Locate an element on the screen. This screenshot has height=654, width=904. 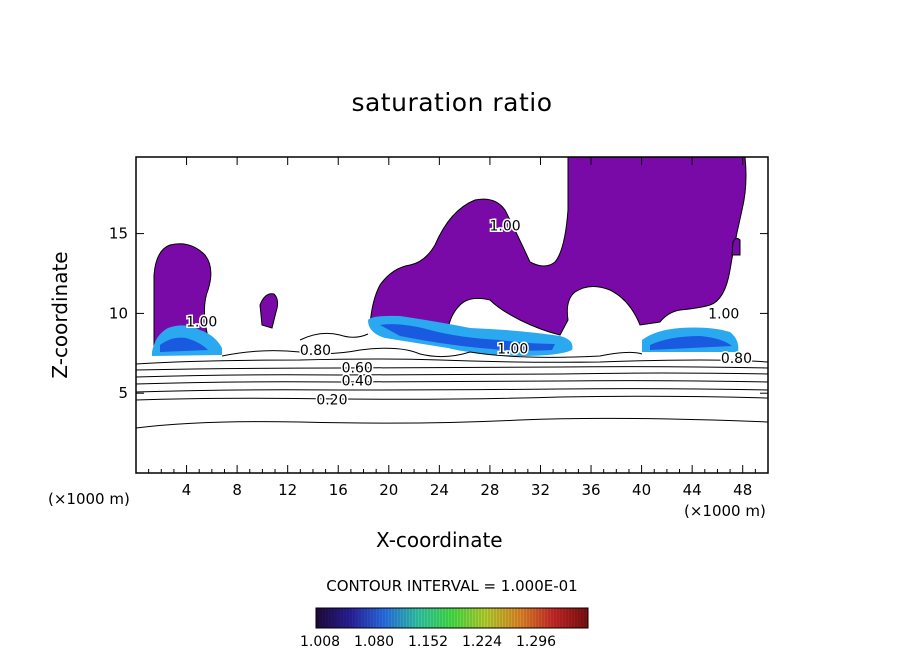
x-tick-label: 12 is located at coordinates (287, 490).